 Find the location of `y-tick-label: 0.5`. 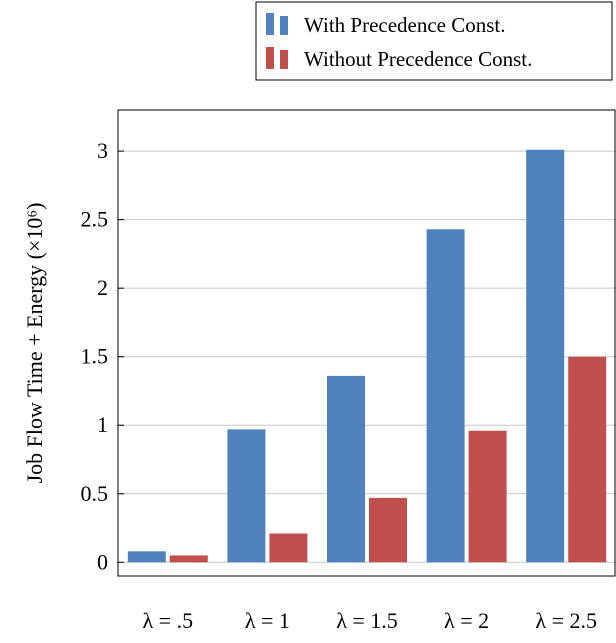

y-tick-label: 0.5 is located at coordinates (95, 493).